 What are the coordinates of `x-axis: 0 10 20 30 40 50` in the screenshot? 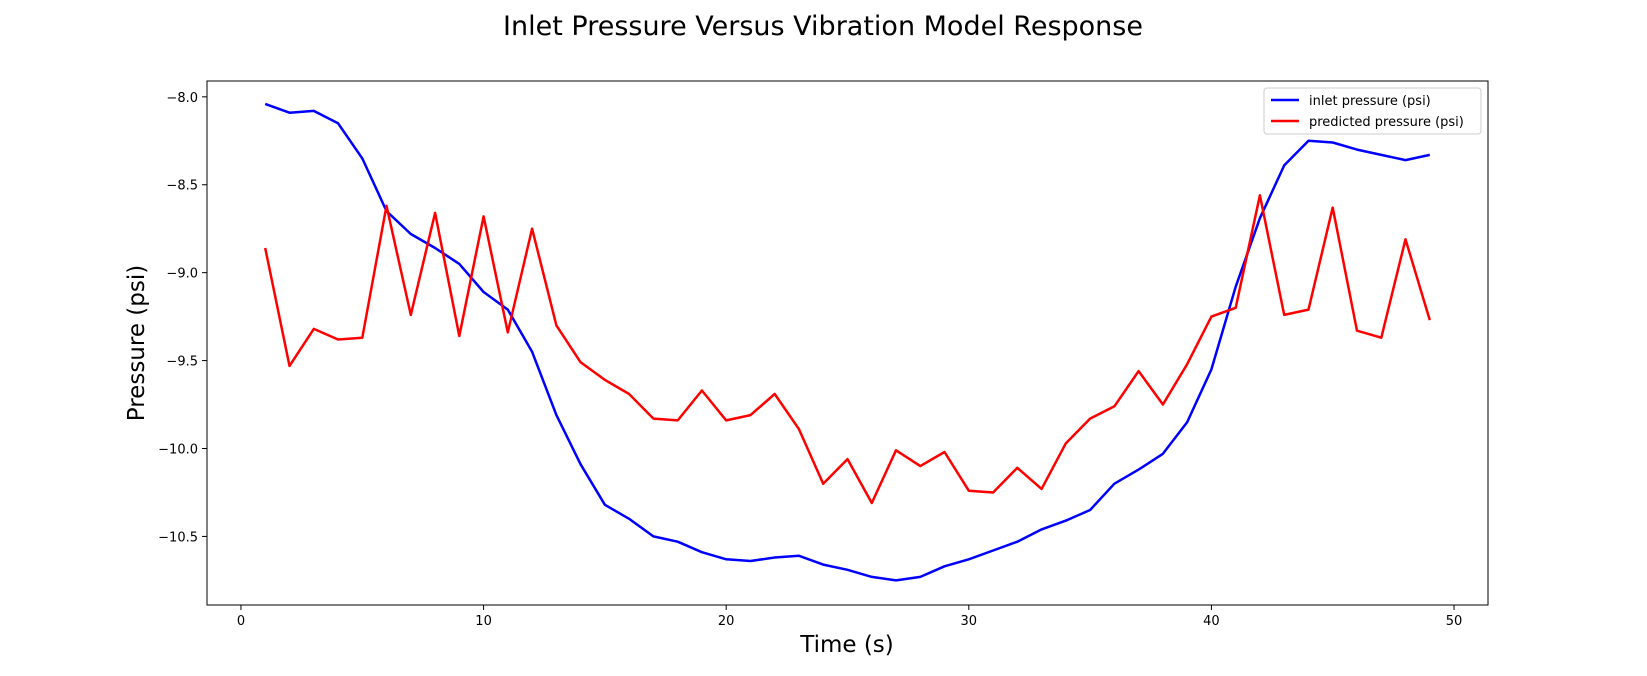 It's located at (849, 617).